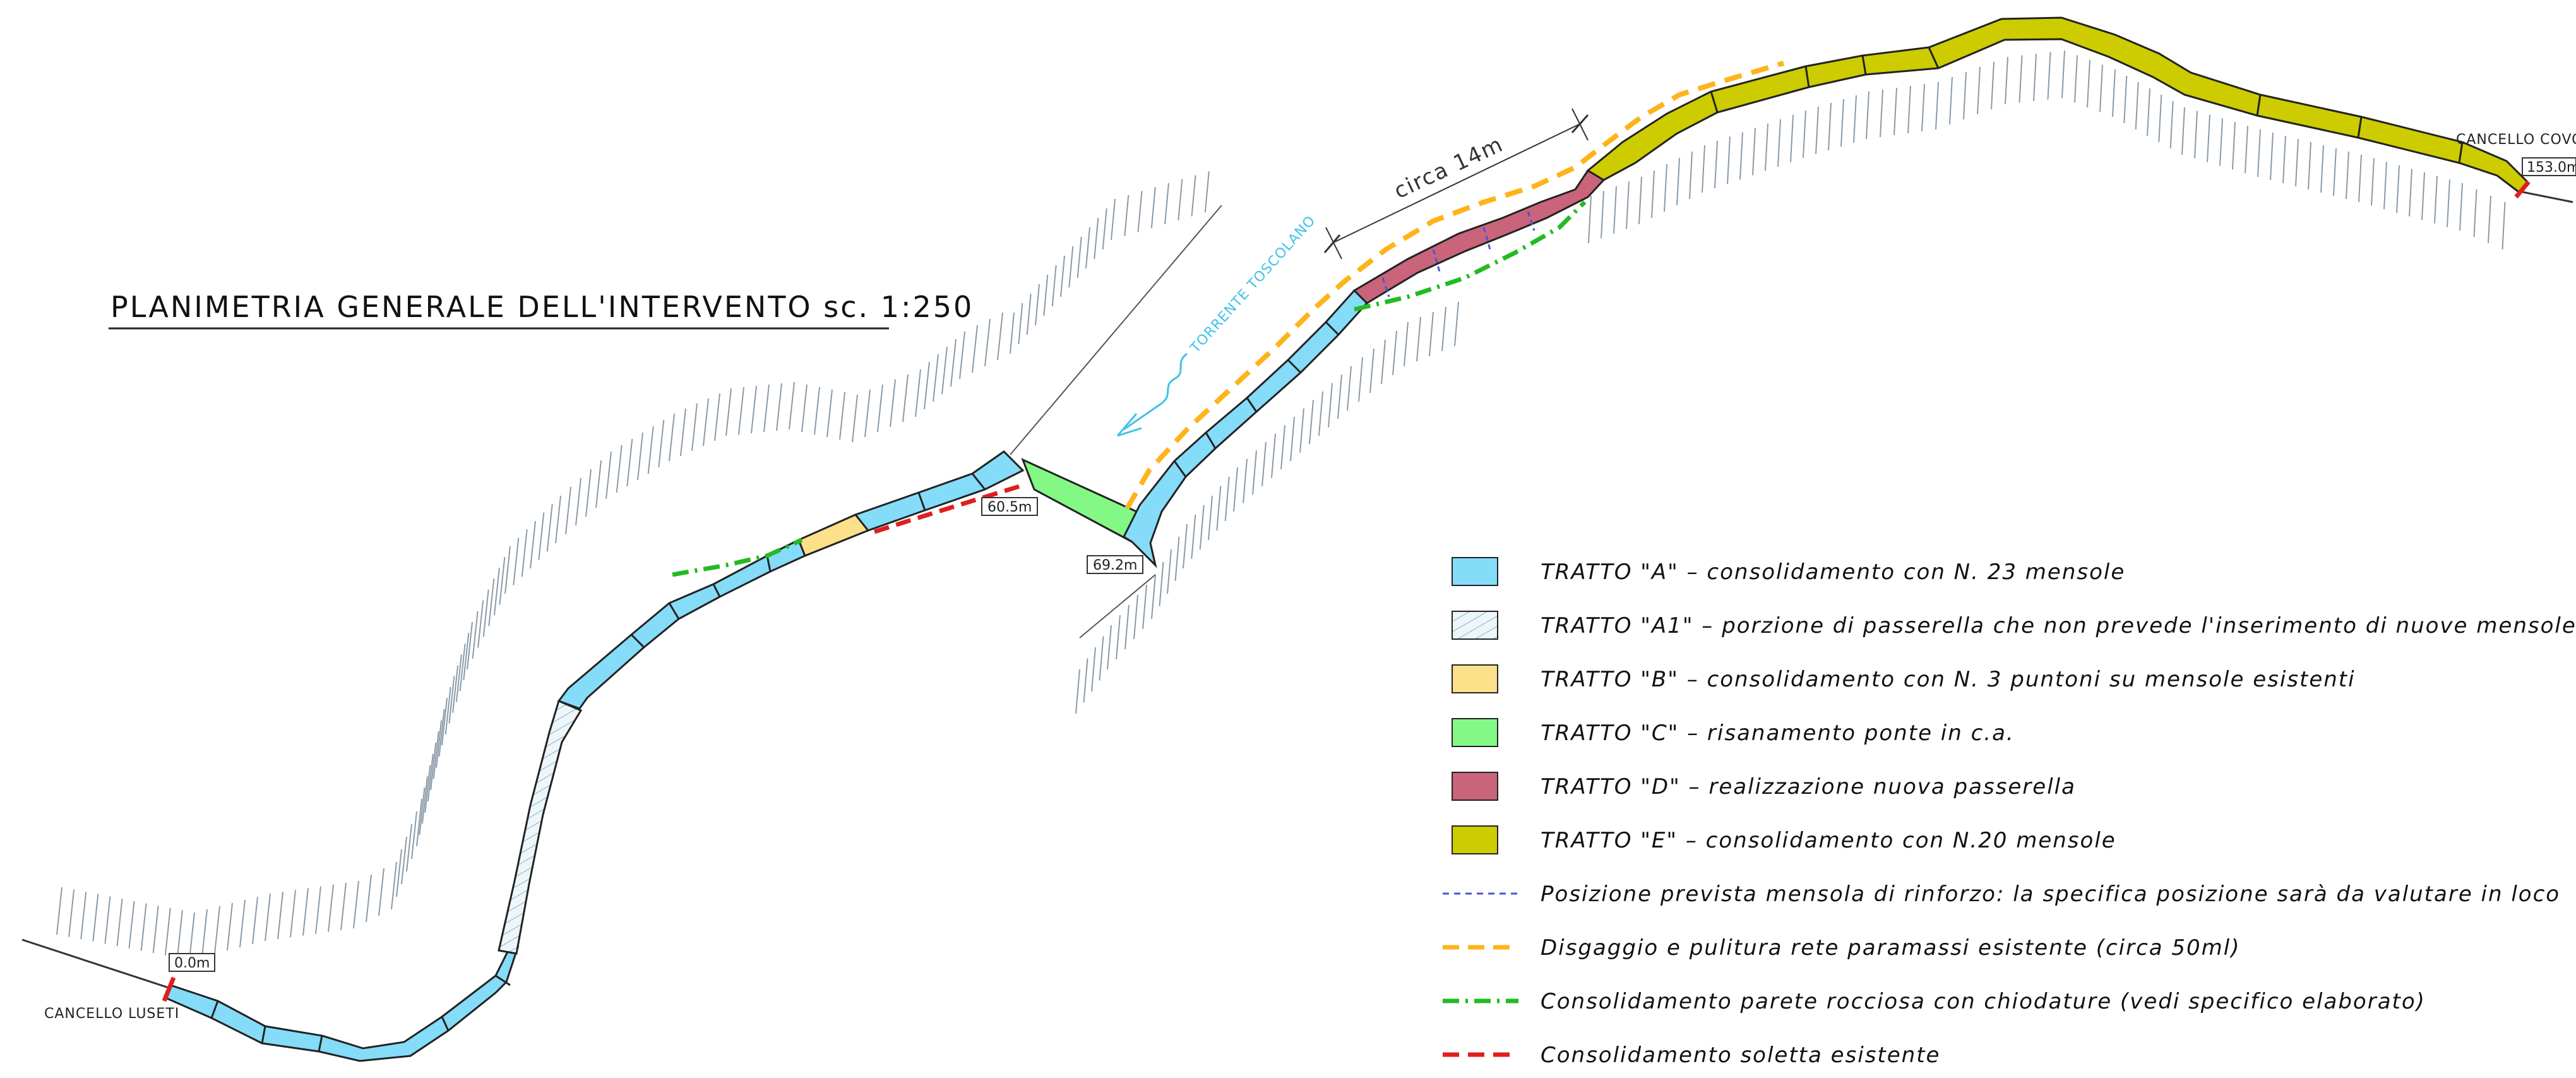 The height and width of the screenshot is (1078, 2576). I want to click on disgaggio-line, so click(1454, 285).